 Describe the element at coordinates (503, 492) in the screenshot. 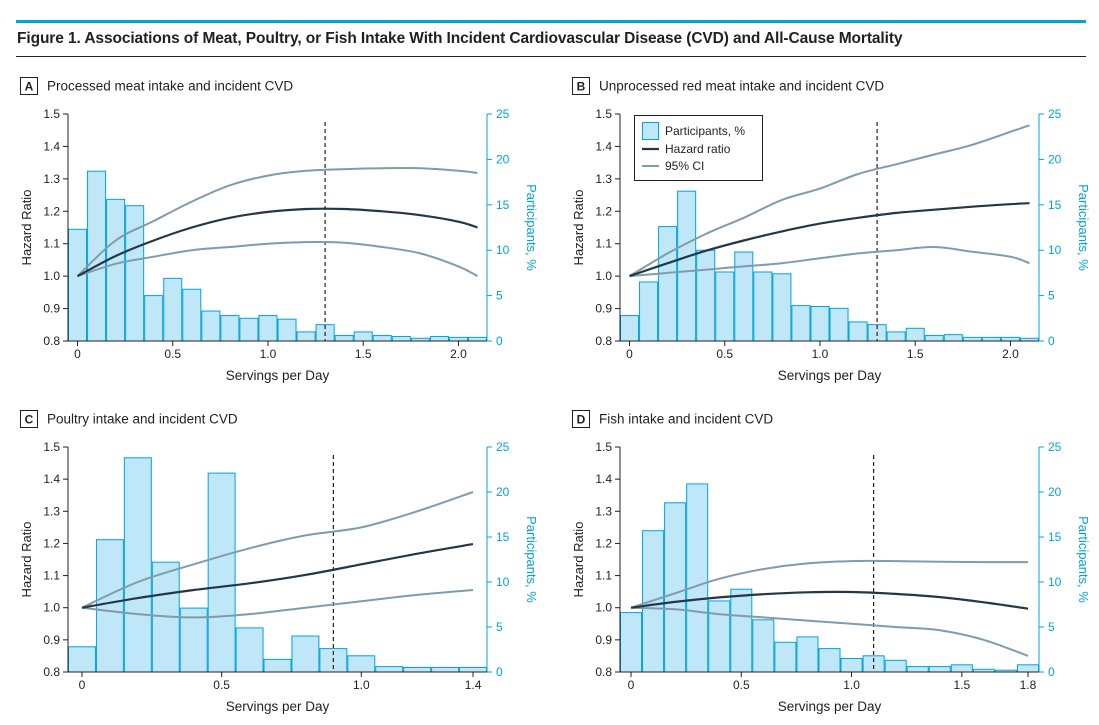

I see `y2-tick-label: 20` at that location.